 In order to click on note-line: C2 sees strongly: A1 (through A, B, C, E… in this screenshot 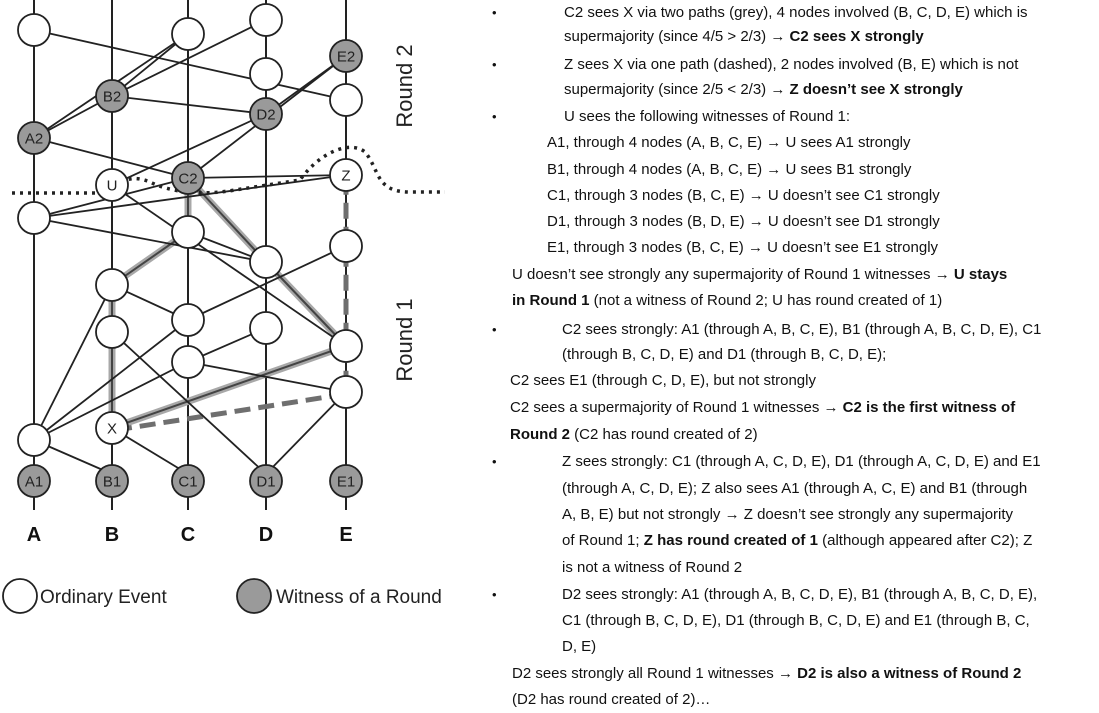, I will do `click(802, 329)`.